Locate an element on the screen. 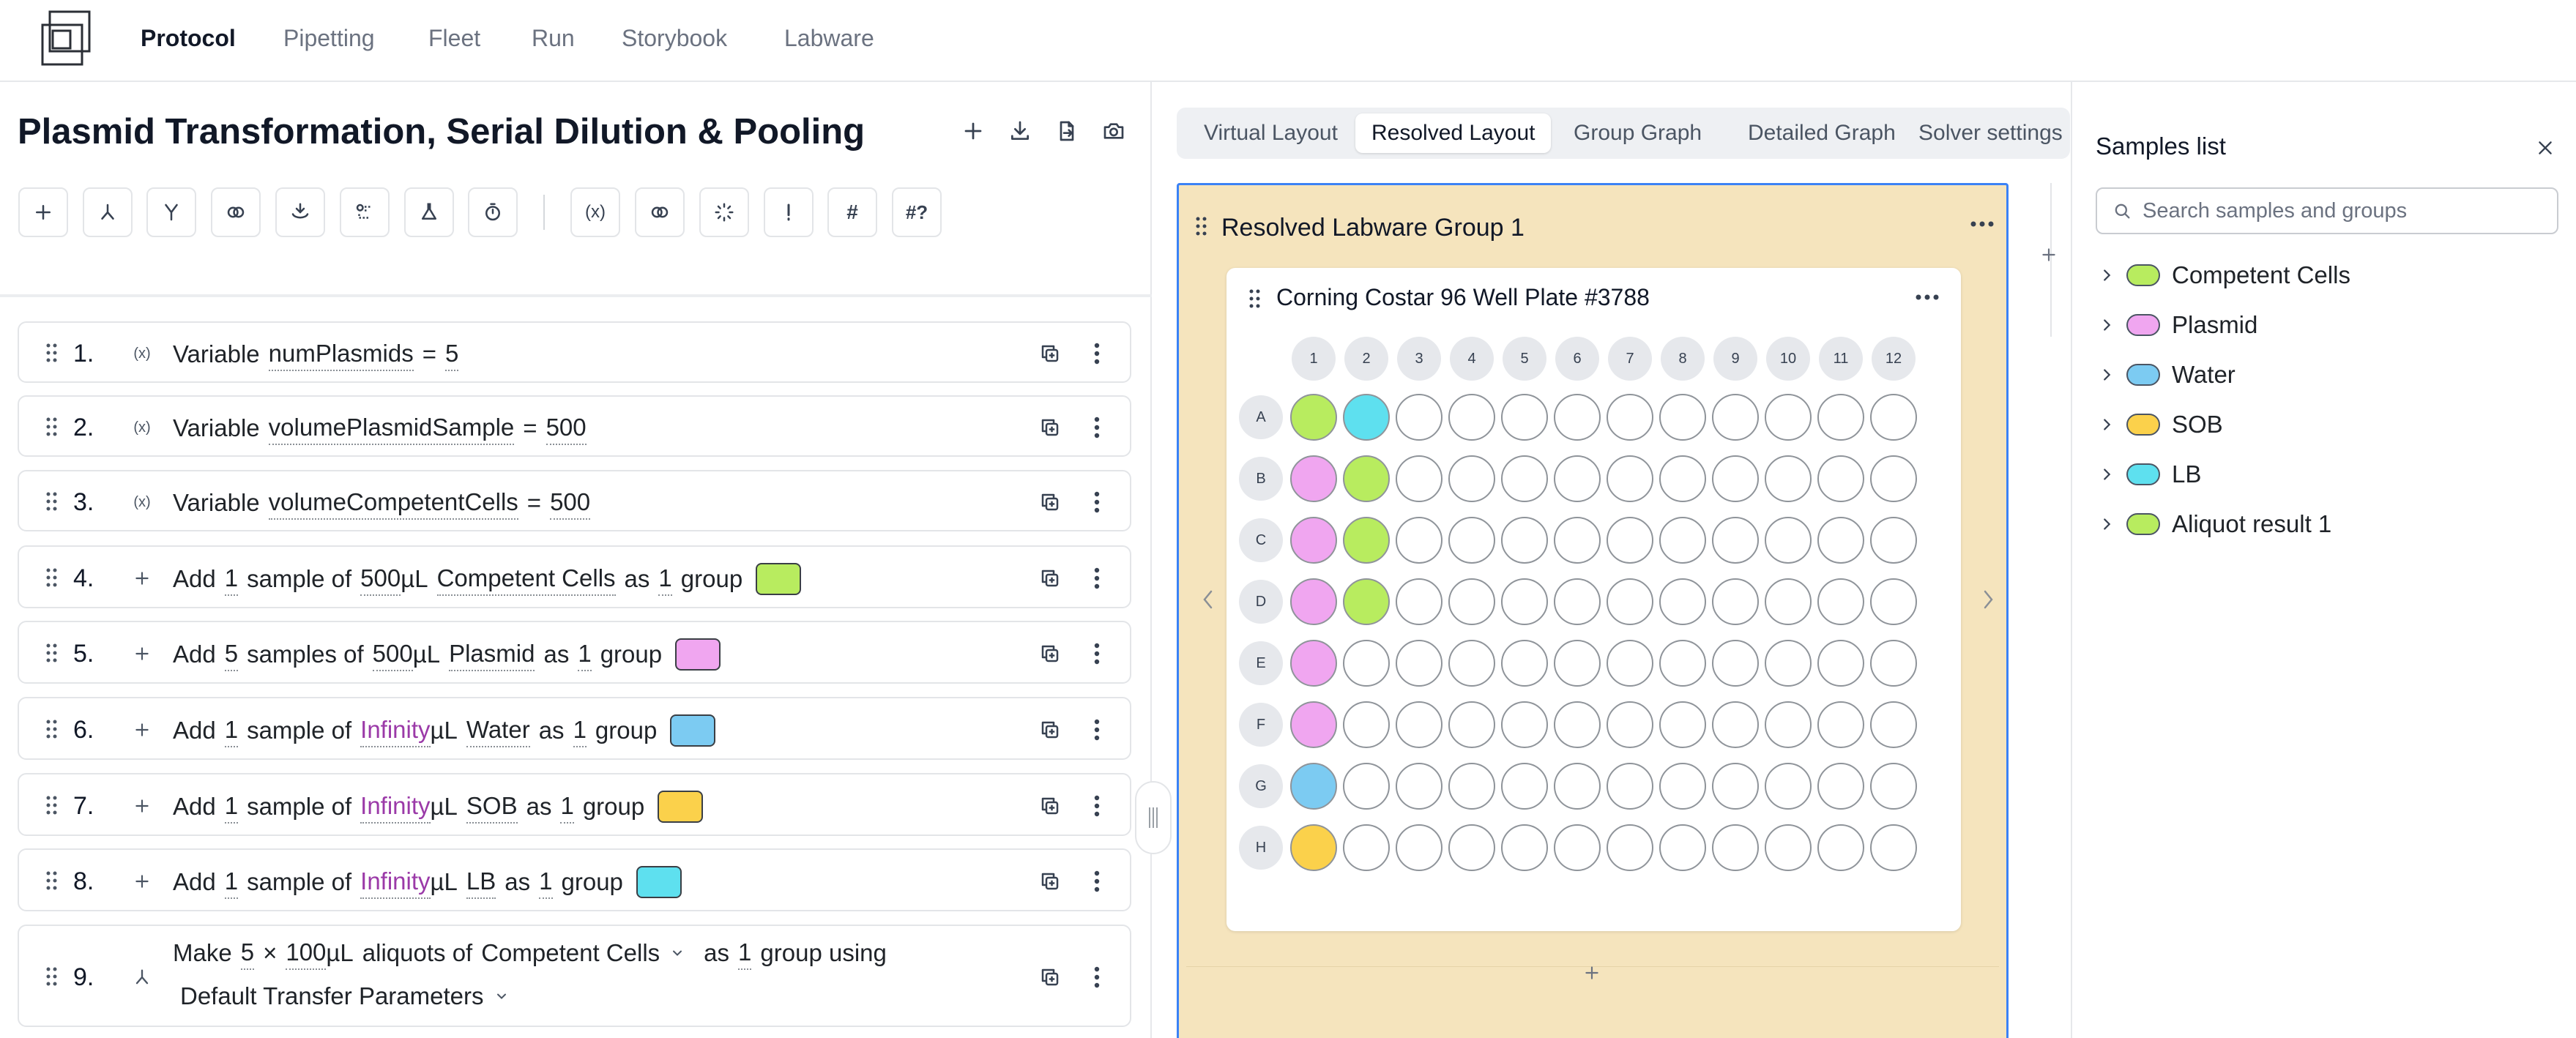  hash-question-icon: #? is located at coordinates (917, 212).